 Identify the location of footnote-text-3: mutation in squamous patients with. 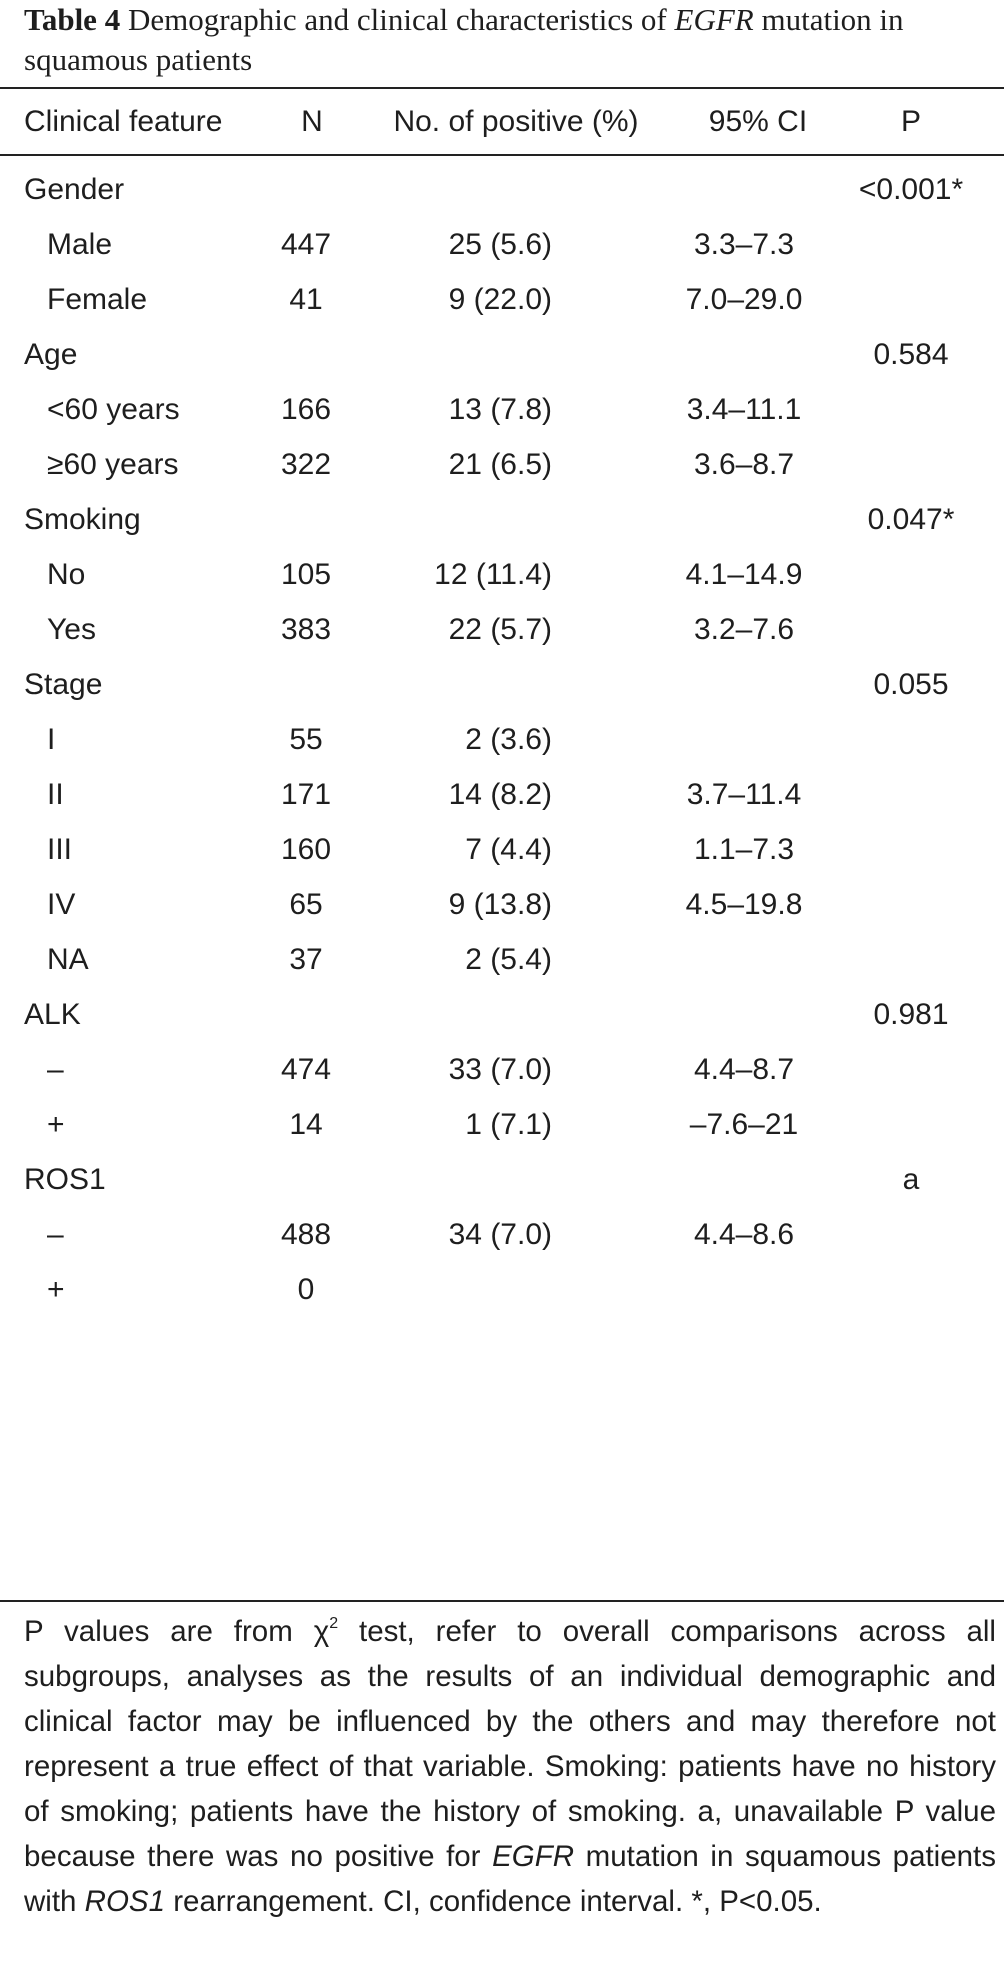
(510, 1879).